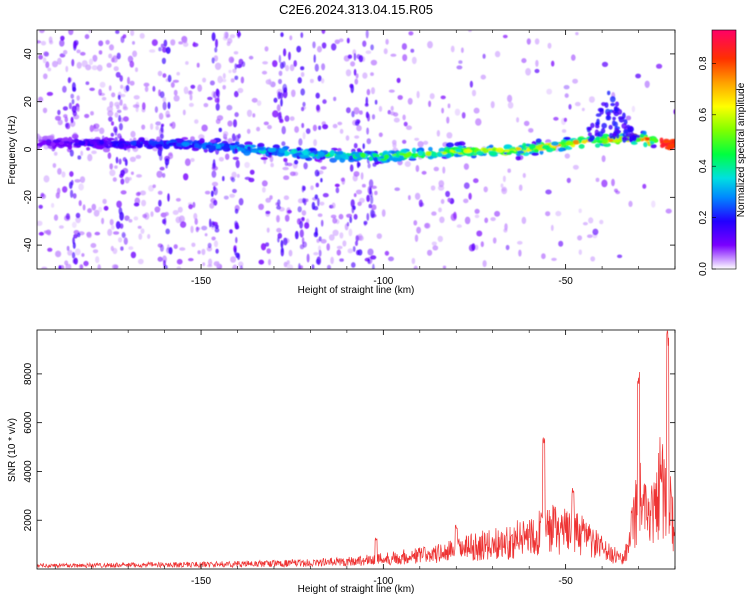  Describe the element at coordinates (703, 166) in the screenshot. I see `colorbar-tick-label: 0.4` at that location.